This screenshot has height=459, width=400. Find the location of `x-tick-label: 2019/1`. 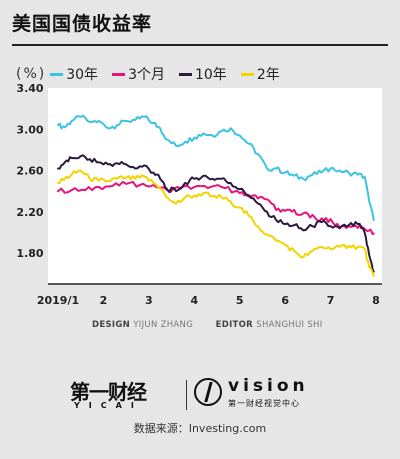

x-tick-label: 2019/1 is located at coordinates (58, 300).